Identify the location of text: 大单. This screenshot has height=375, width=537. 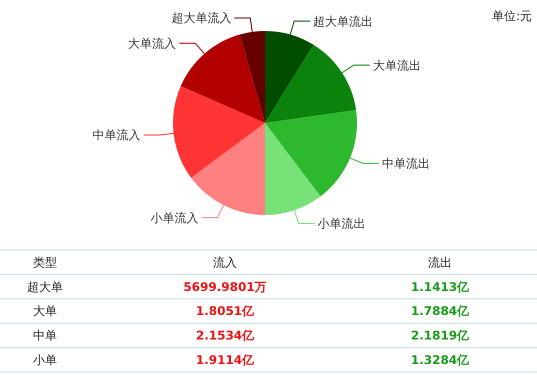
(45, 311).